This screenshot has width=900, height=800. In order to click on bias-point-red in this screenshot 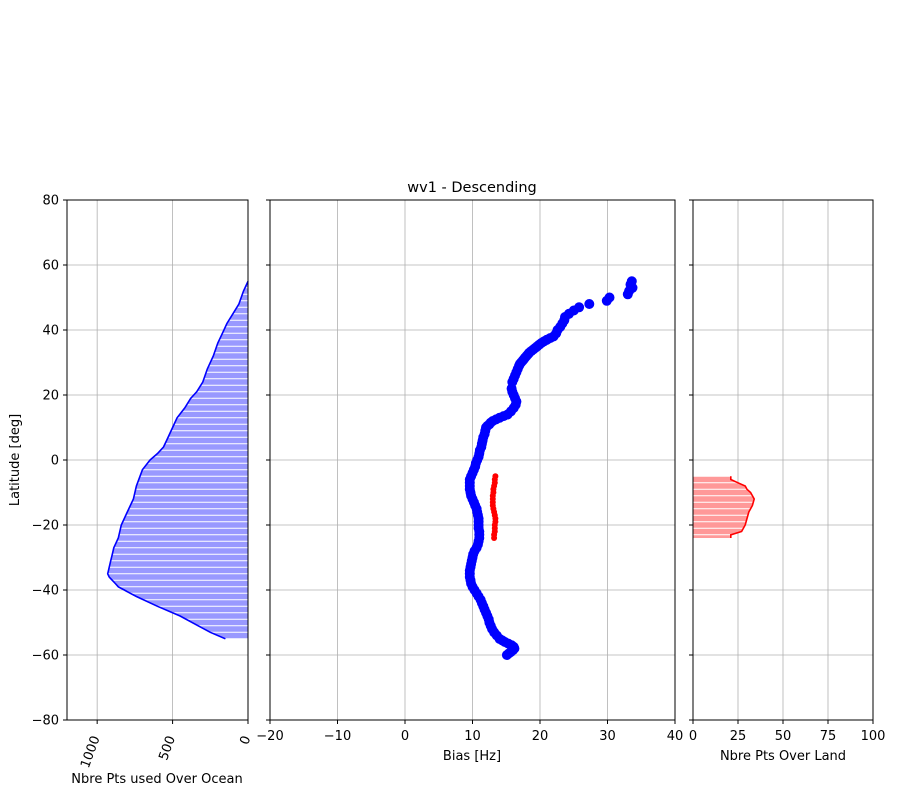, I will do `click(494, 538)`.